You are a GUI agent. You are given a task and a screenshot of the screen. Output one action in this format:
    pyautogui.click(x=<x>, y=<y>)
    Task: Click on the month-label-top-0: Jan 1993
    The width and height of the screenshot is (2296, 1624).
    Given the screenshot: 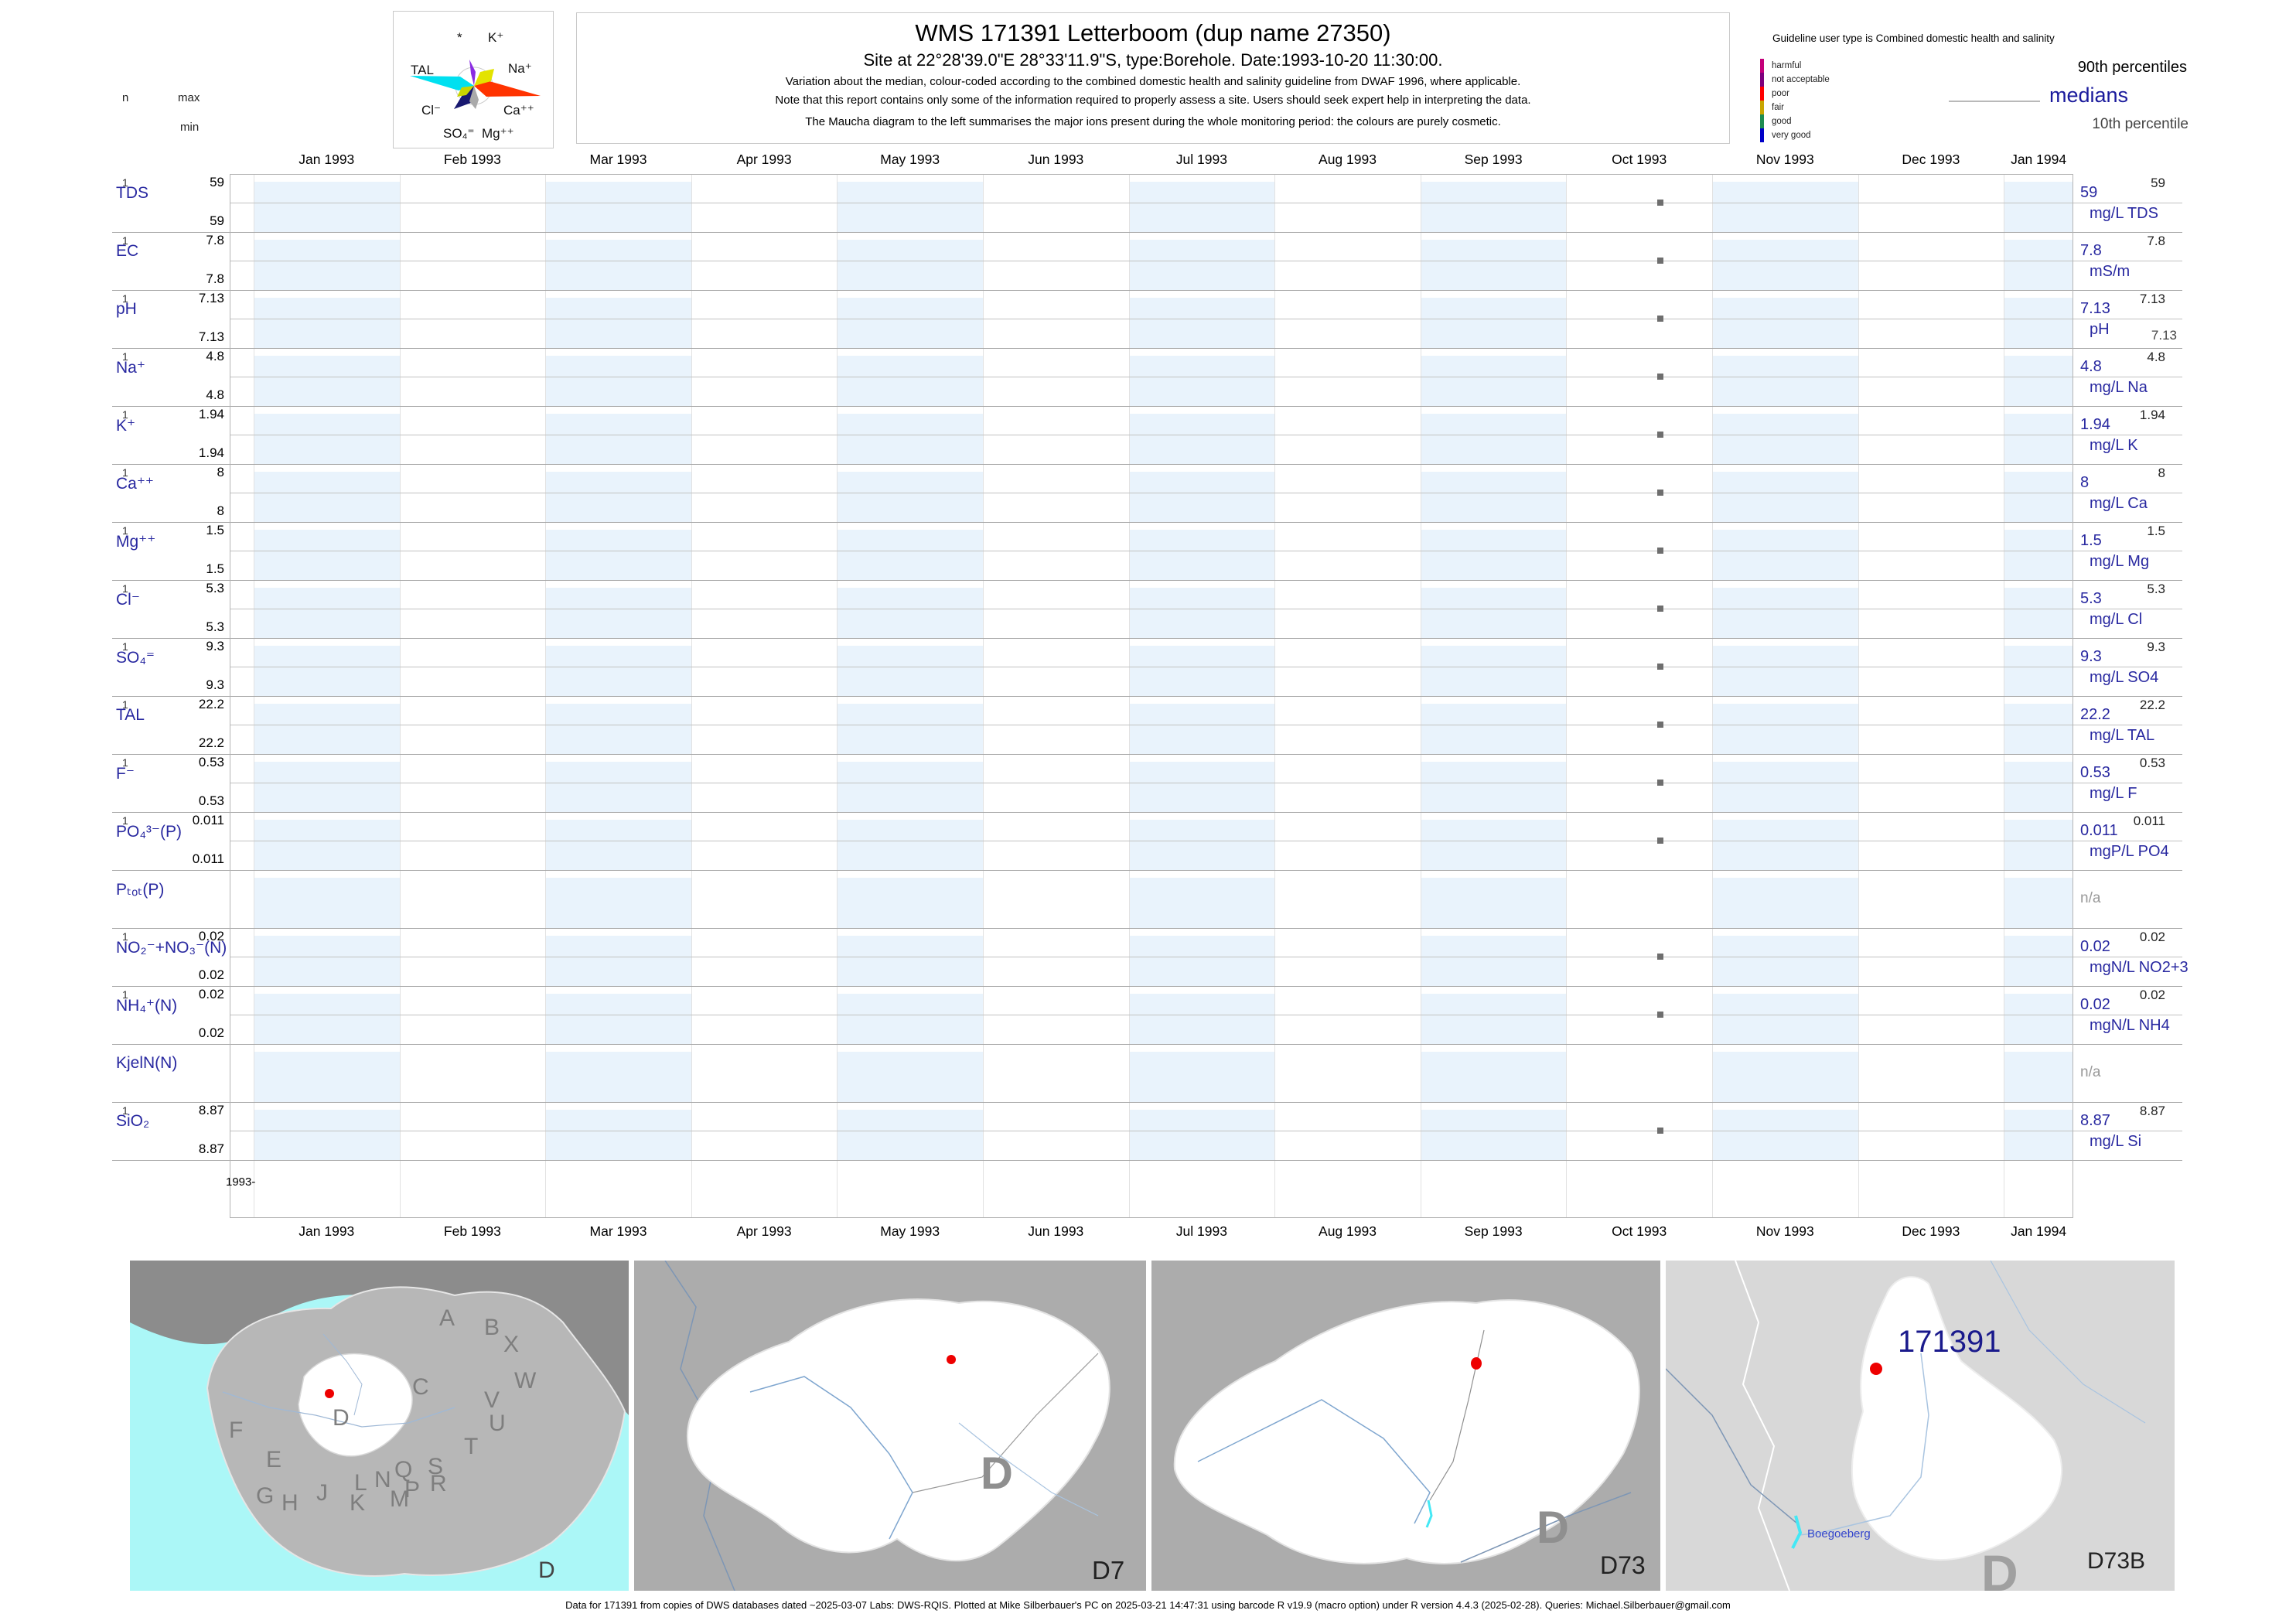 What is the action you would take?
    pyautogui.click(x=327, y=159)
    